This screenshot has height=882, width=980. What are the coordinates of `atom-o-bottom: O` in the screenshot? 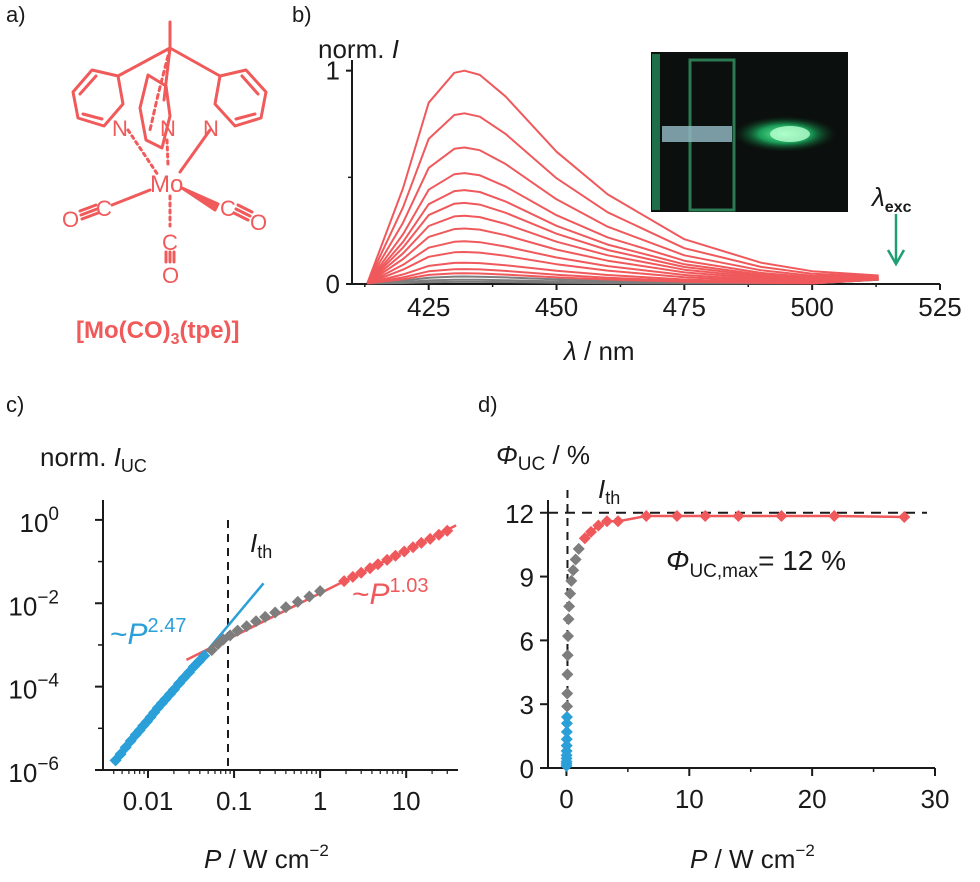 It's located at (170, 275).